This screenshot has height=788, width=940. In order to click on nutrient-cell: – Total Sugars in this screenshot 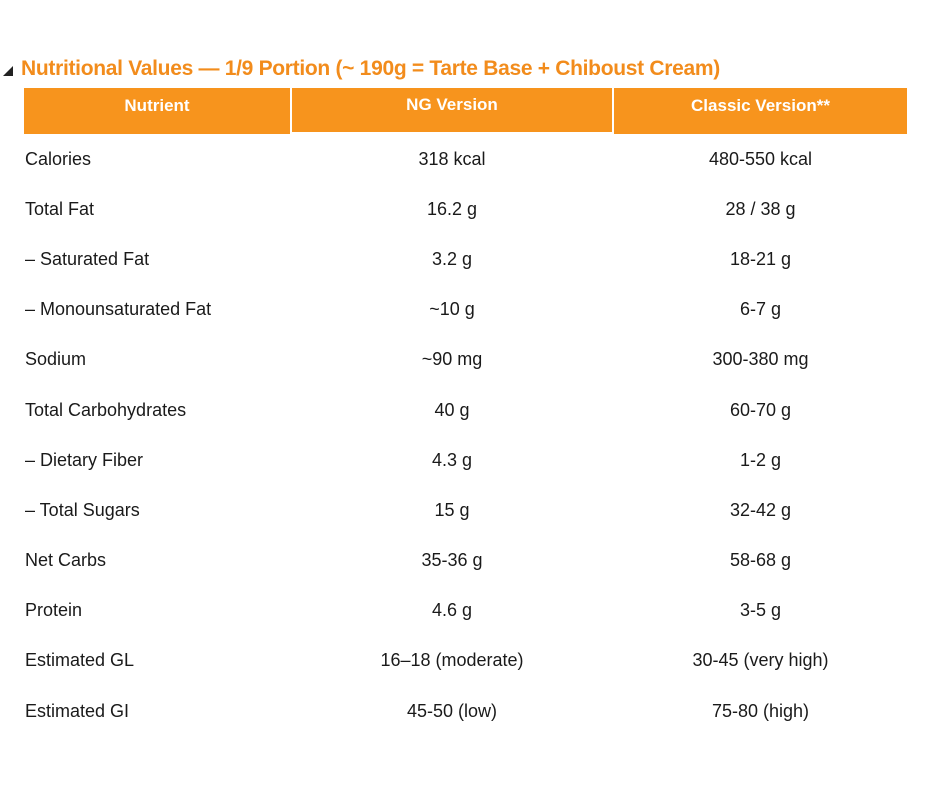, I will do `click(82, 509)`.